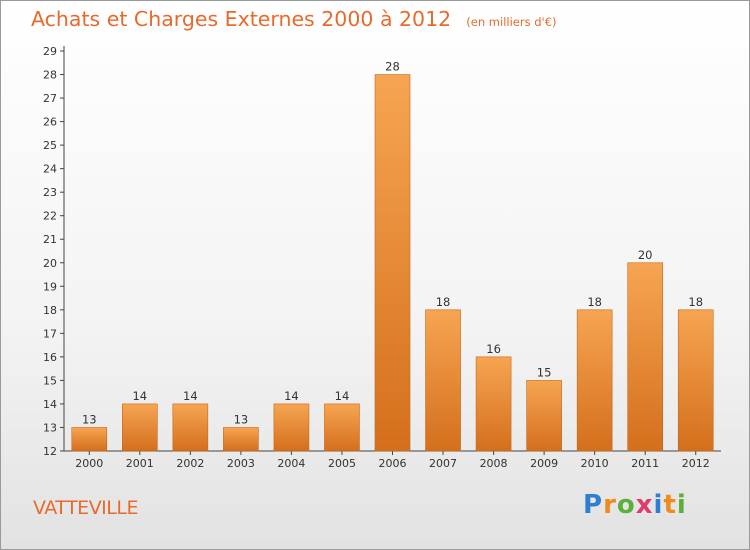  What do you see at coordinates (50, 263) in the screenshot?
I see `y-tick-label: 20` at bounding box center [50, 263].